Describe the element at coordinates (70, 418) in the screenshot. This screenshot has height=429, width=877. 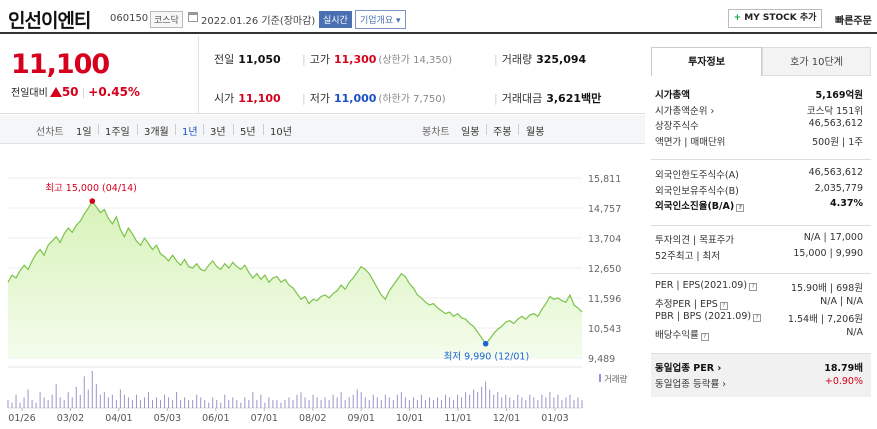
I see `x-tick-label: 03/02` at that location.